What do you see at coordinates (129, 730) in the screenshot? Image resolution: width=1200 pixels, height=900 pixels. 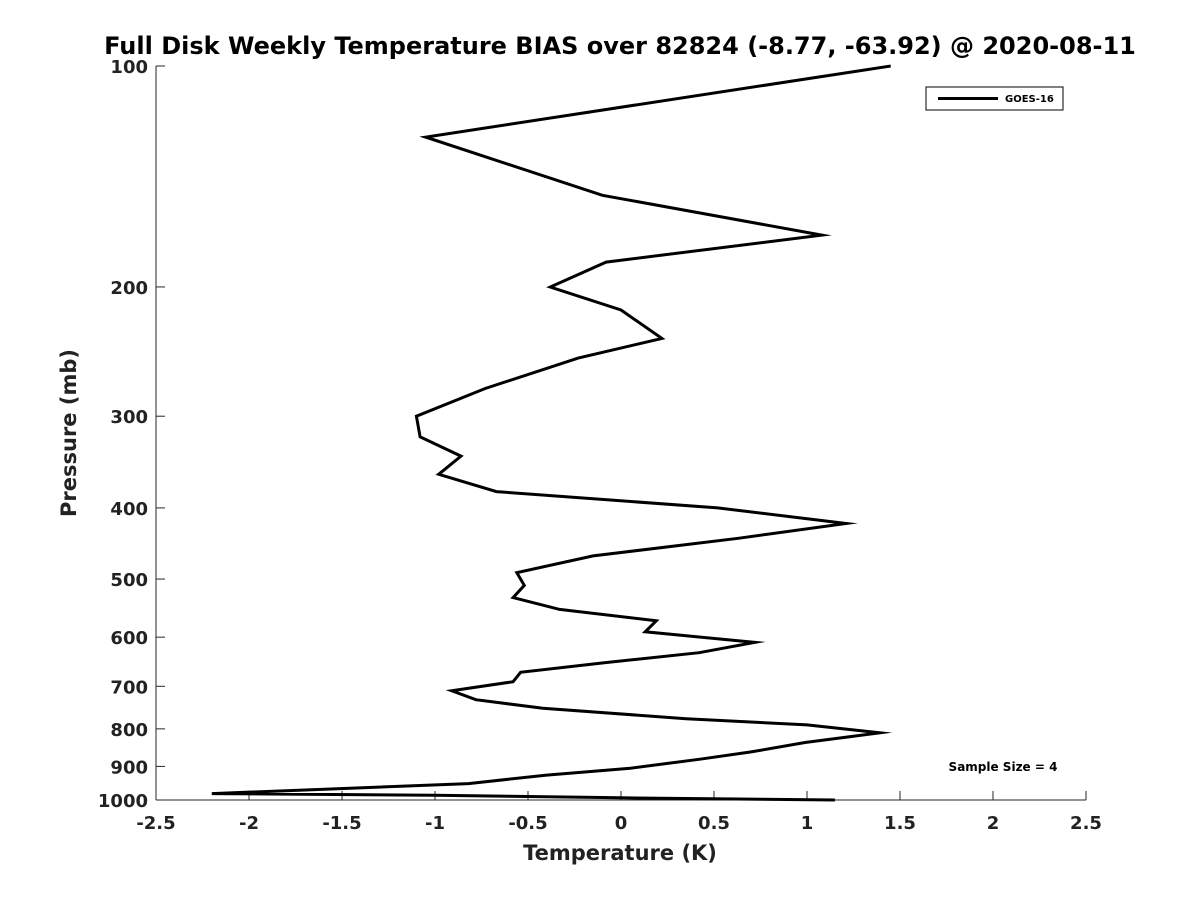 I see `y-tick-label: 800` at bounding box center [129, 730].